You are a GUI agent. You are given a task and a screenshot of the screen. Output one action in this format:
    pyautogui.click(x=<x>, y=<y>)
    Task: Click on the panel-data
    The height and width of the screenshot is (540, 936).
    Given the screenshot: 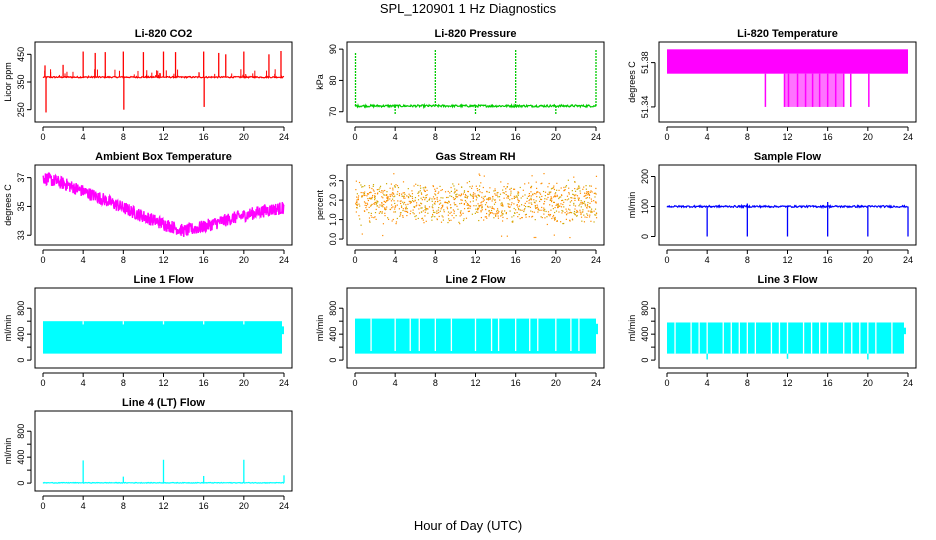 What is the action you would take?
    pyautogui.click(x=163, y=337)
    